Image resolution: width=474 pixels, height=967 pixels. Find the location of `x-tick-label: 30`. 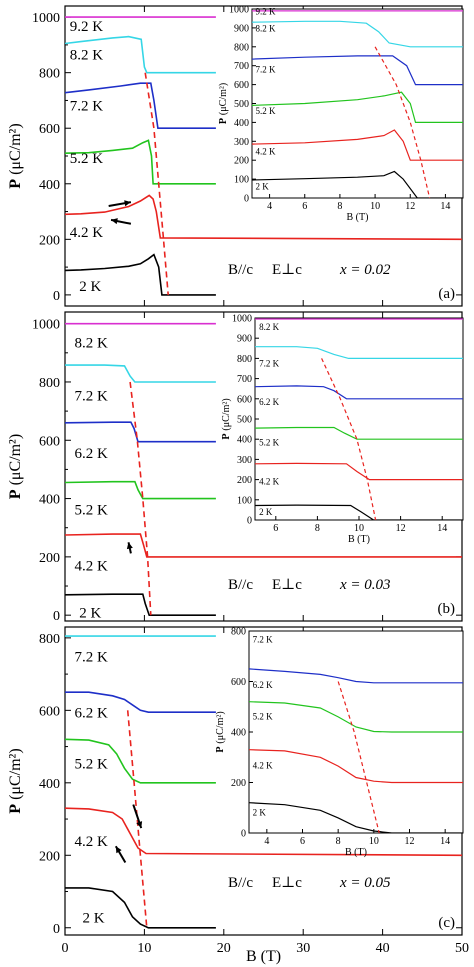

x-tick-label: 30 is located at coordinates (303, 948).